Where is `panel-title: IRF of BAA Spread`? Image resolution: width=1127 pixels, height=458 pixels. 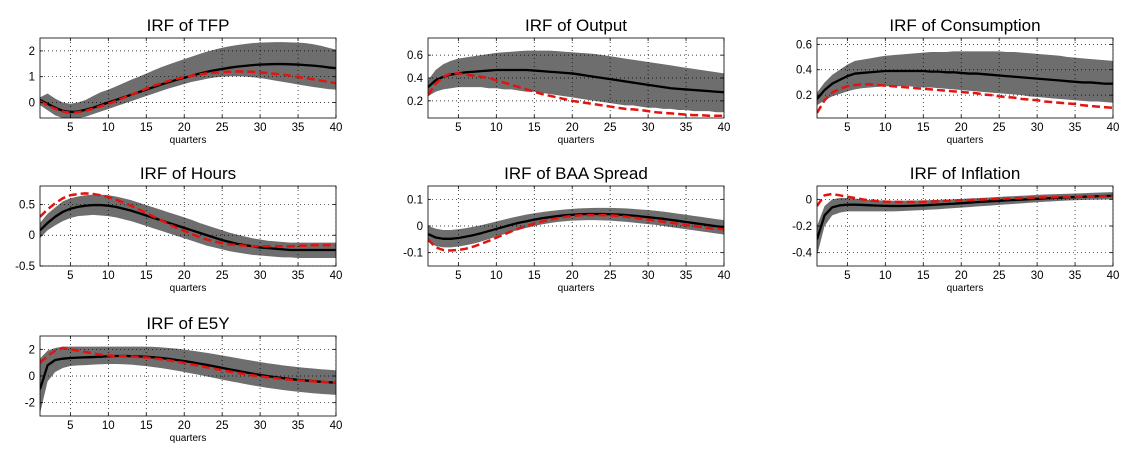
panel-title: IRF of BAA Spread is located at coordinates (576, 173).